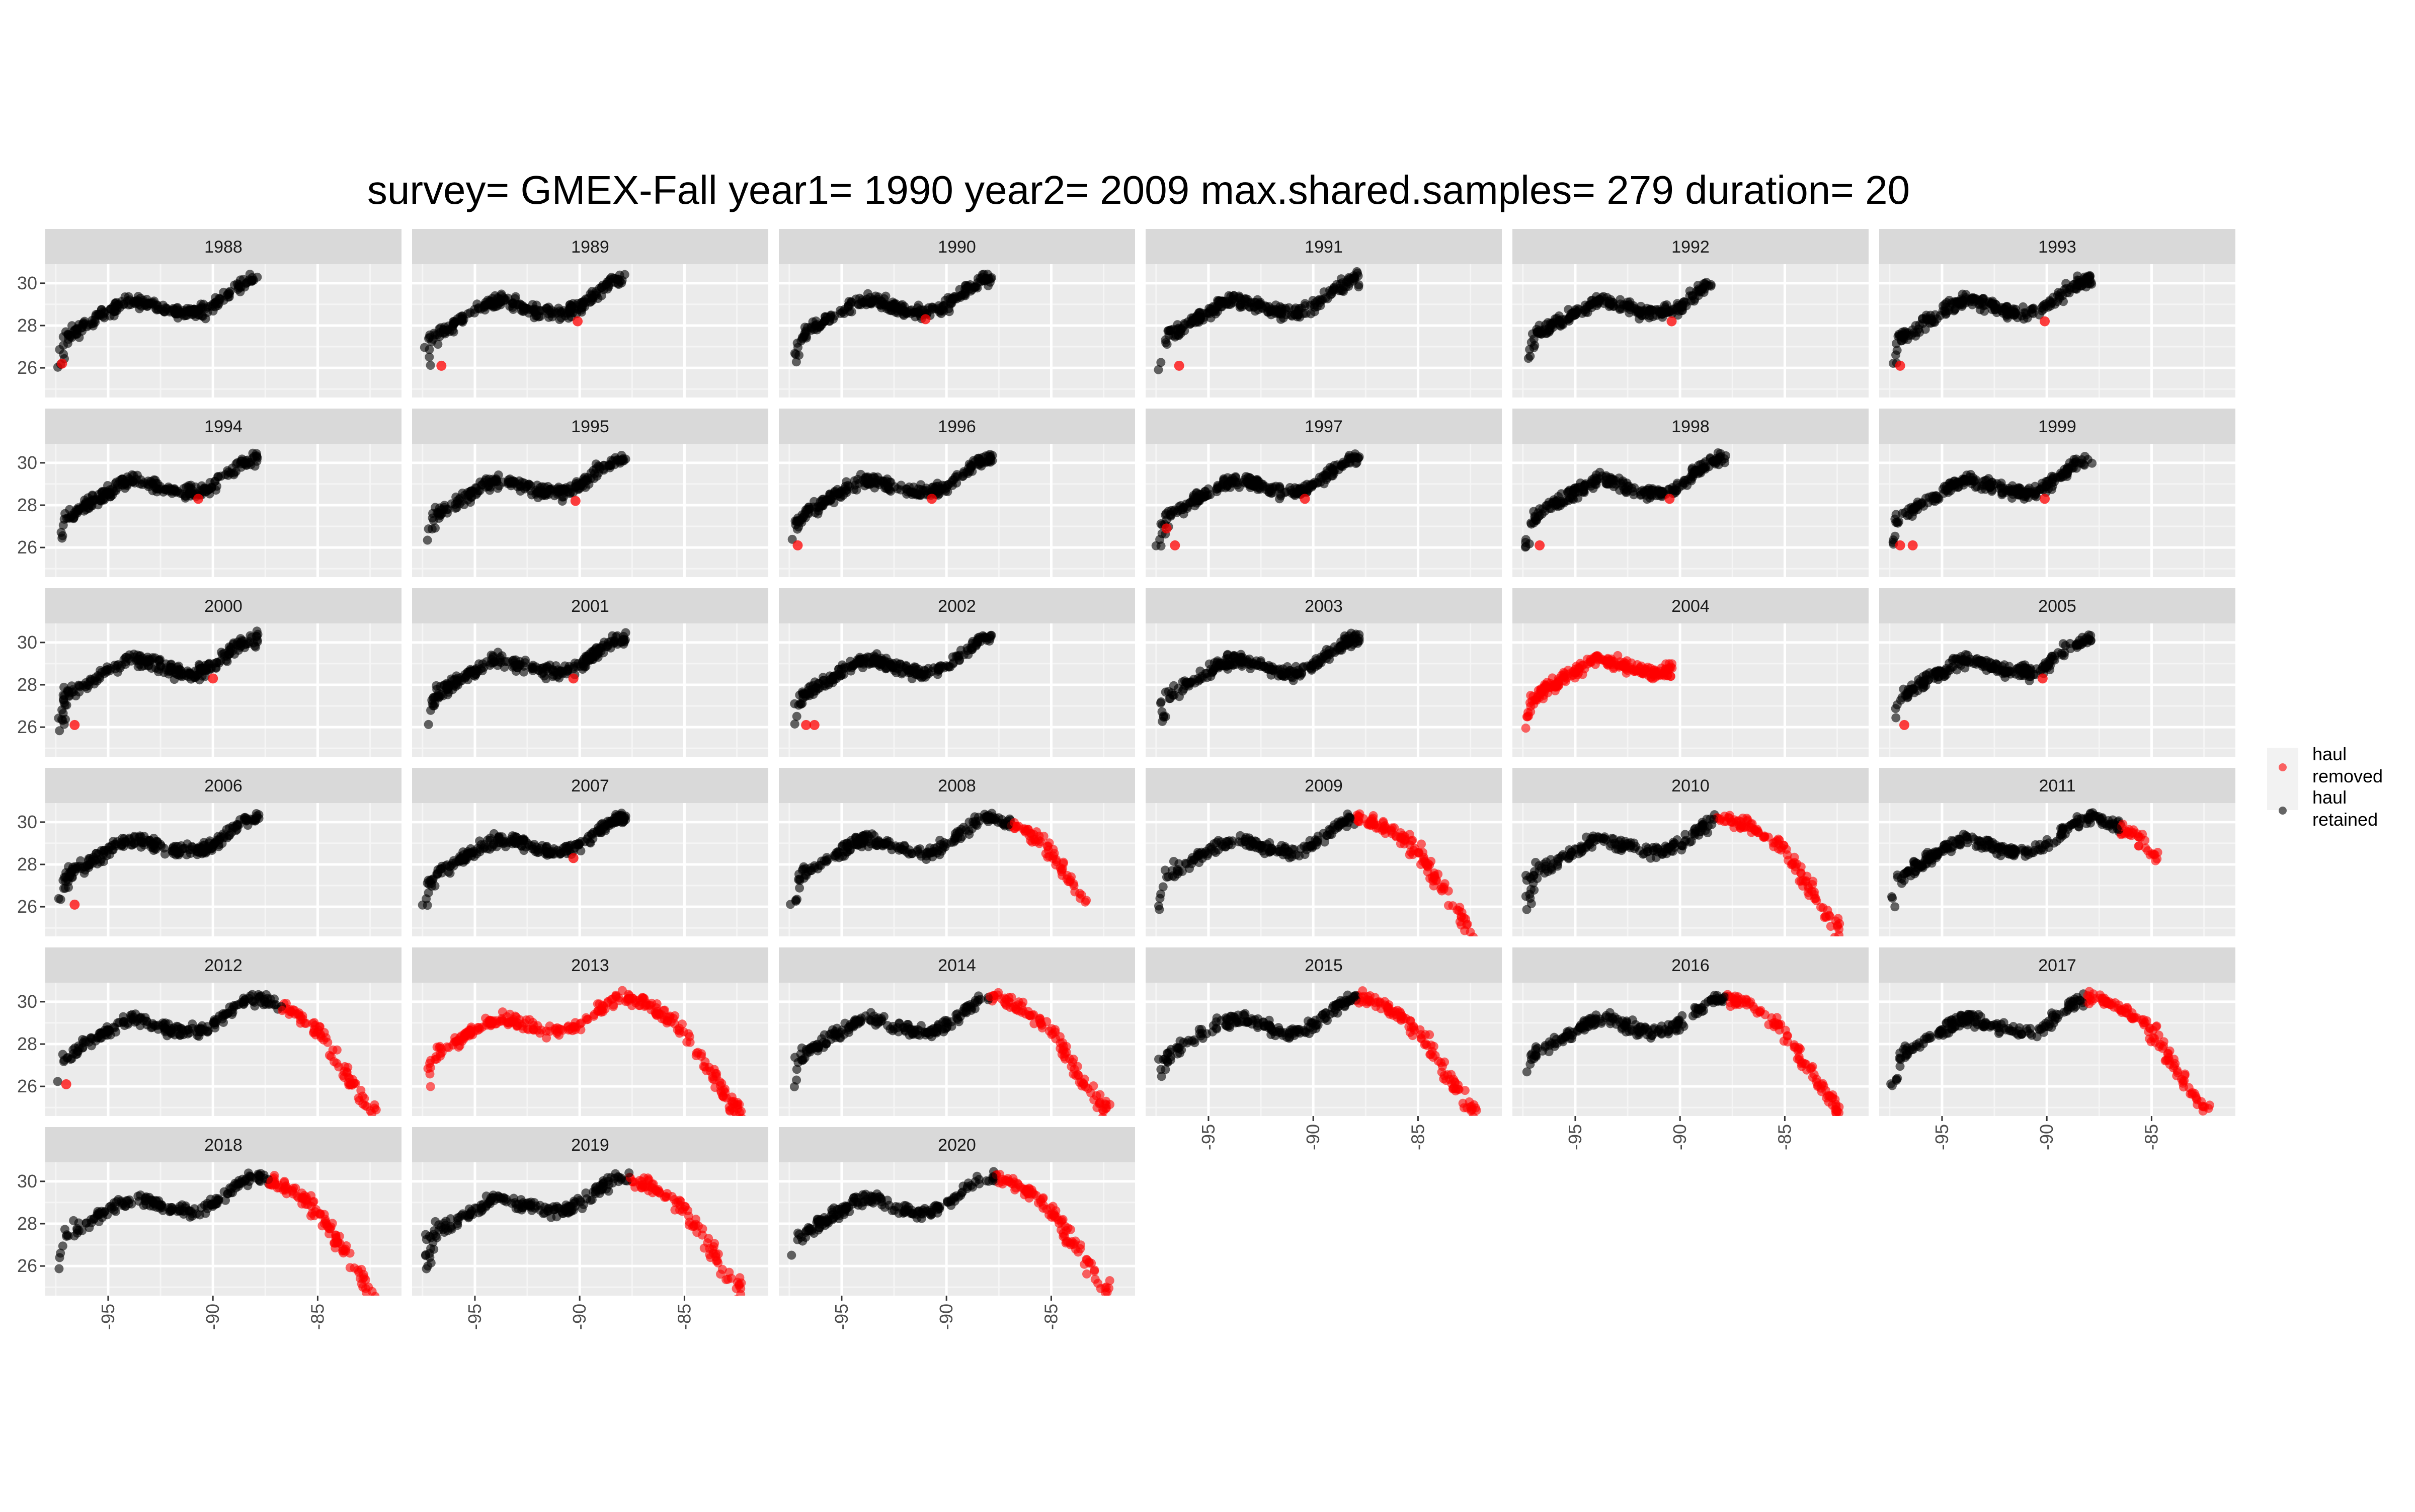 The height and width of the screenshot is (1512, 2415). What do you see at coordinates (1324, 247) in the screenshot?
I see `facet-strip-label: 1991` at bounding box center [1324, 247].